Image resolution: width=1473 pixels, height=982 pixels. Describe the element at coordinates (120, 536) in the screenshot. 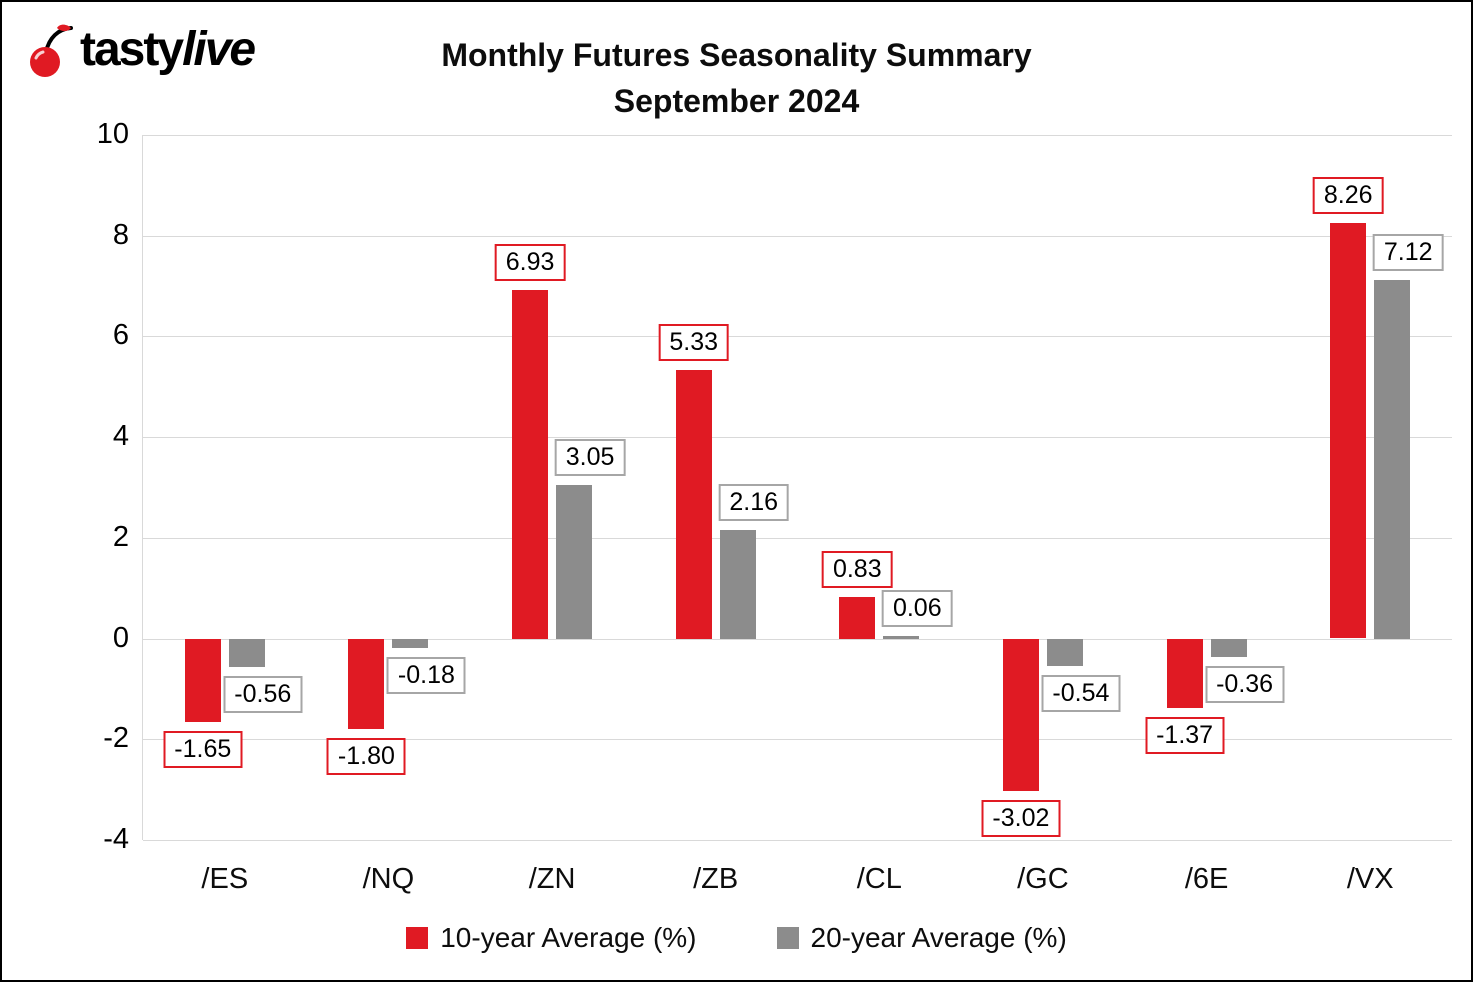

I see `y-axis-tick-label: 2` at that location.